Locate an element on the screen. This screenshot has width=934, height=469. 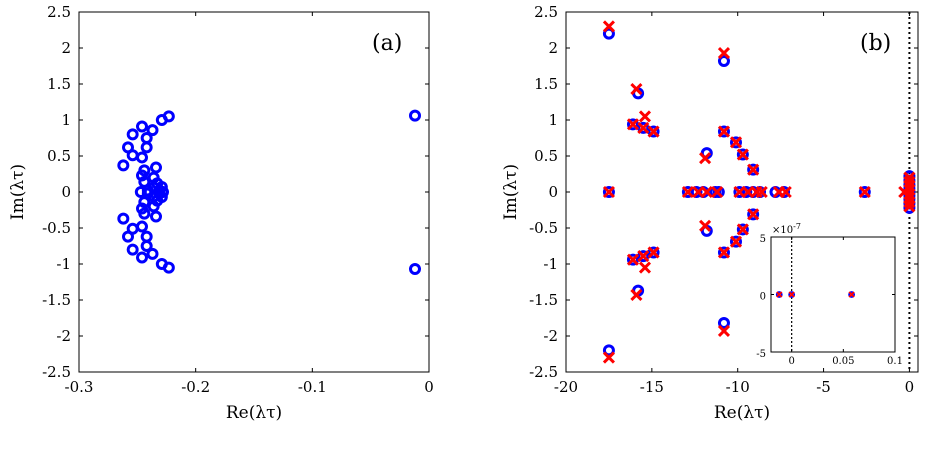
panel-a-xtick-label: -0.1 is located at coordinates (312, 387).